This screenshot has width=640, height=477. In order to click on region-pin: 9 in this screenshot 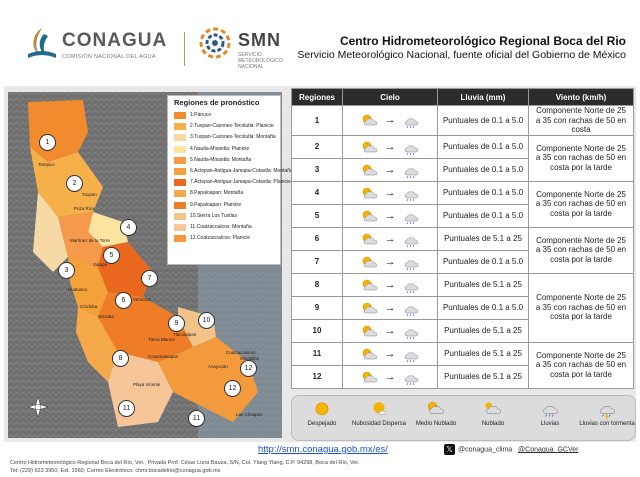, I will do `click(176, 323)`.